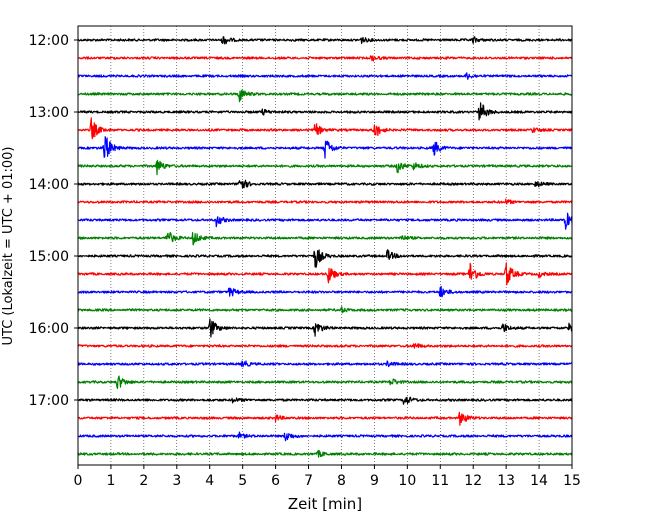  Describe the element at coordinates (341, 481) in the screenshot. I see `x-tick-label: 8` at that location.